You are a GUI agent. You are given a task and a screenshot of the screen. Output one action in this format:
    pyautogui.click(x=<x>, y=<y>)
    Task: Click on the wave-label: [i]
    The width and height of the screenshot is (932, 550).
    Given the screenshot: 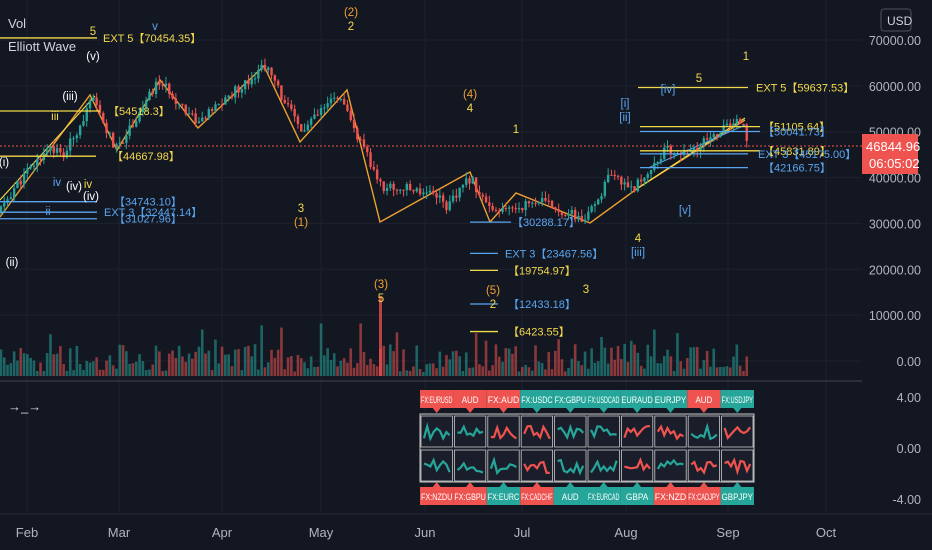 What is the action you would take?
    pyautogui.click(x=625, y=104)
    